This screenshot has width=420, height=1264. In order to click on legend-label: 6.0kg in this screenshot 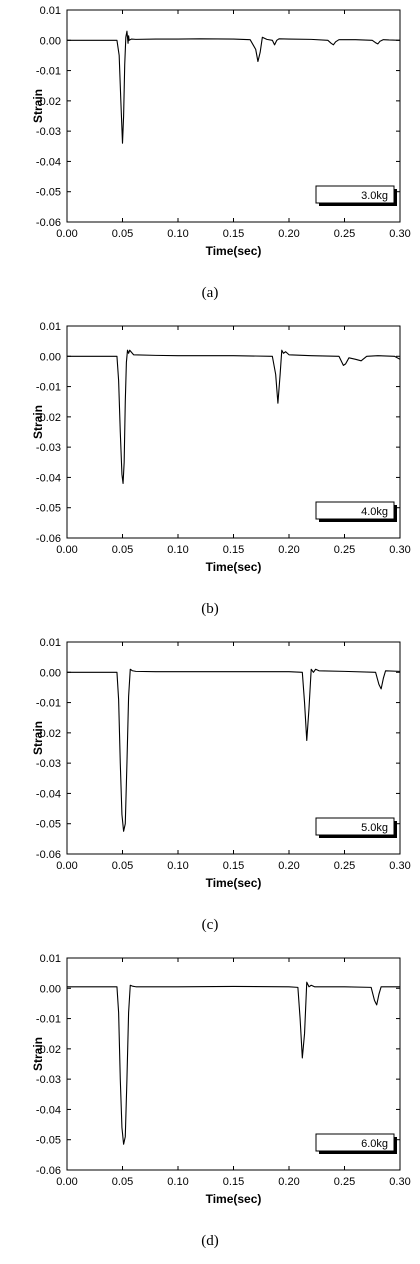, I will do `click(374, 1144)`.